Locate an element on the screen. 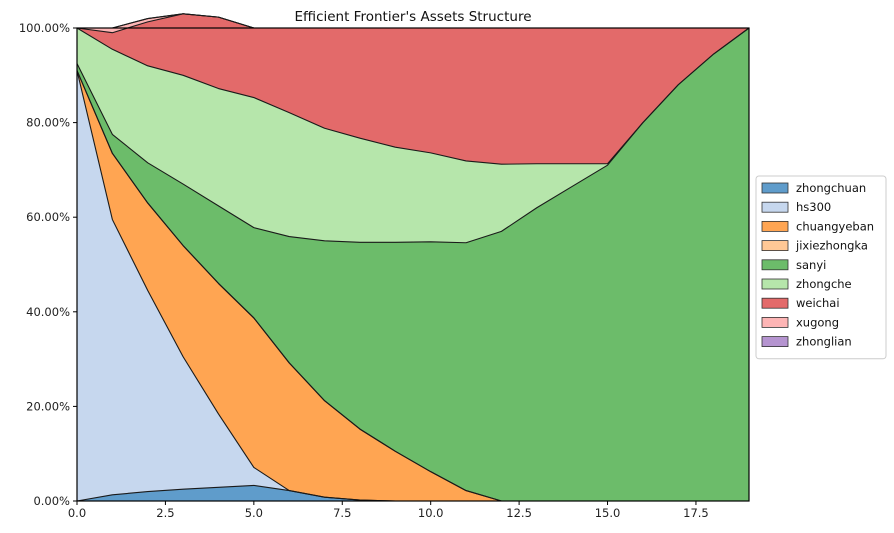 This screenshot has height=533, width=894. chart-title: Efficient Frontier's Assets Structure is located at coordinates (412, 17).